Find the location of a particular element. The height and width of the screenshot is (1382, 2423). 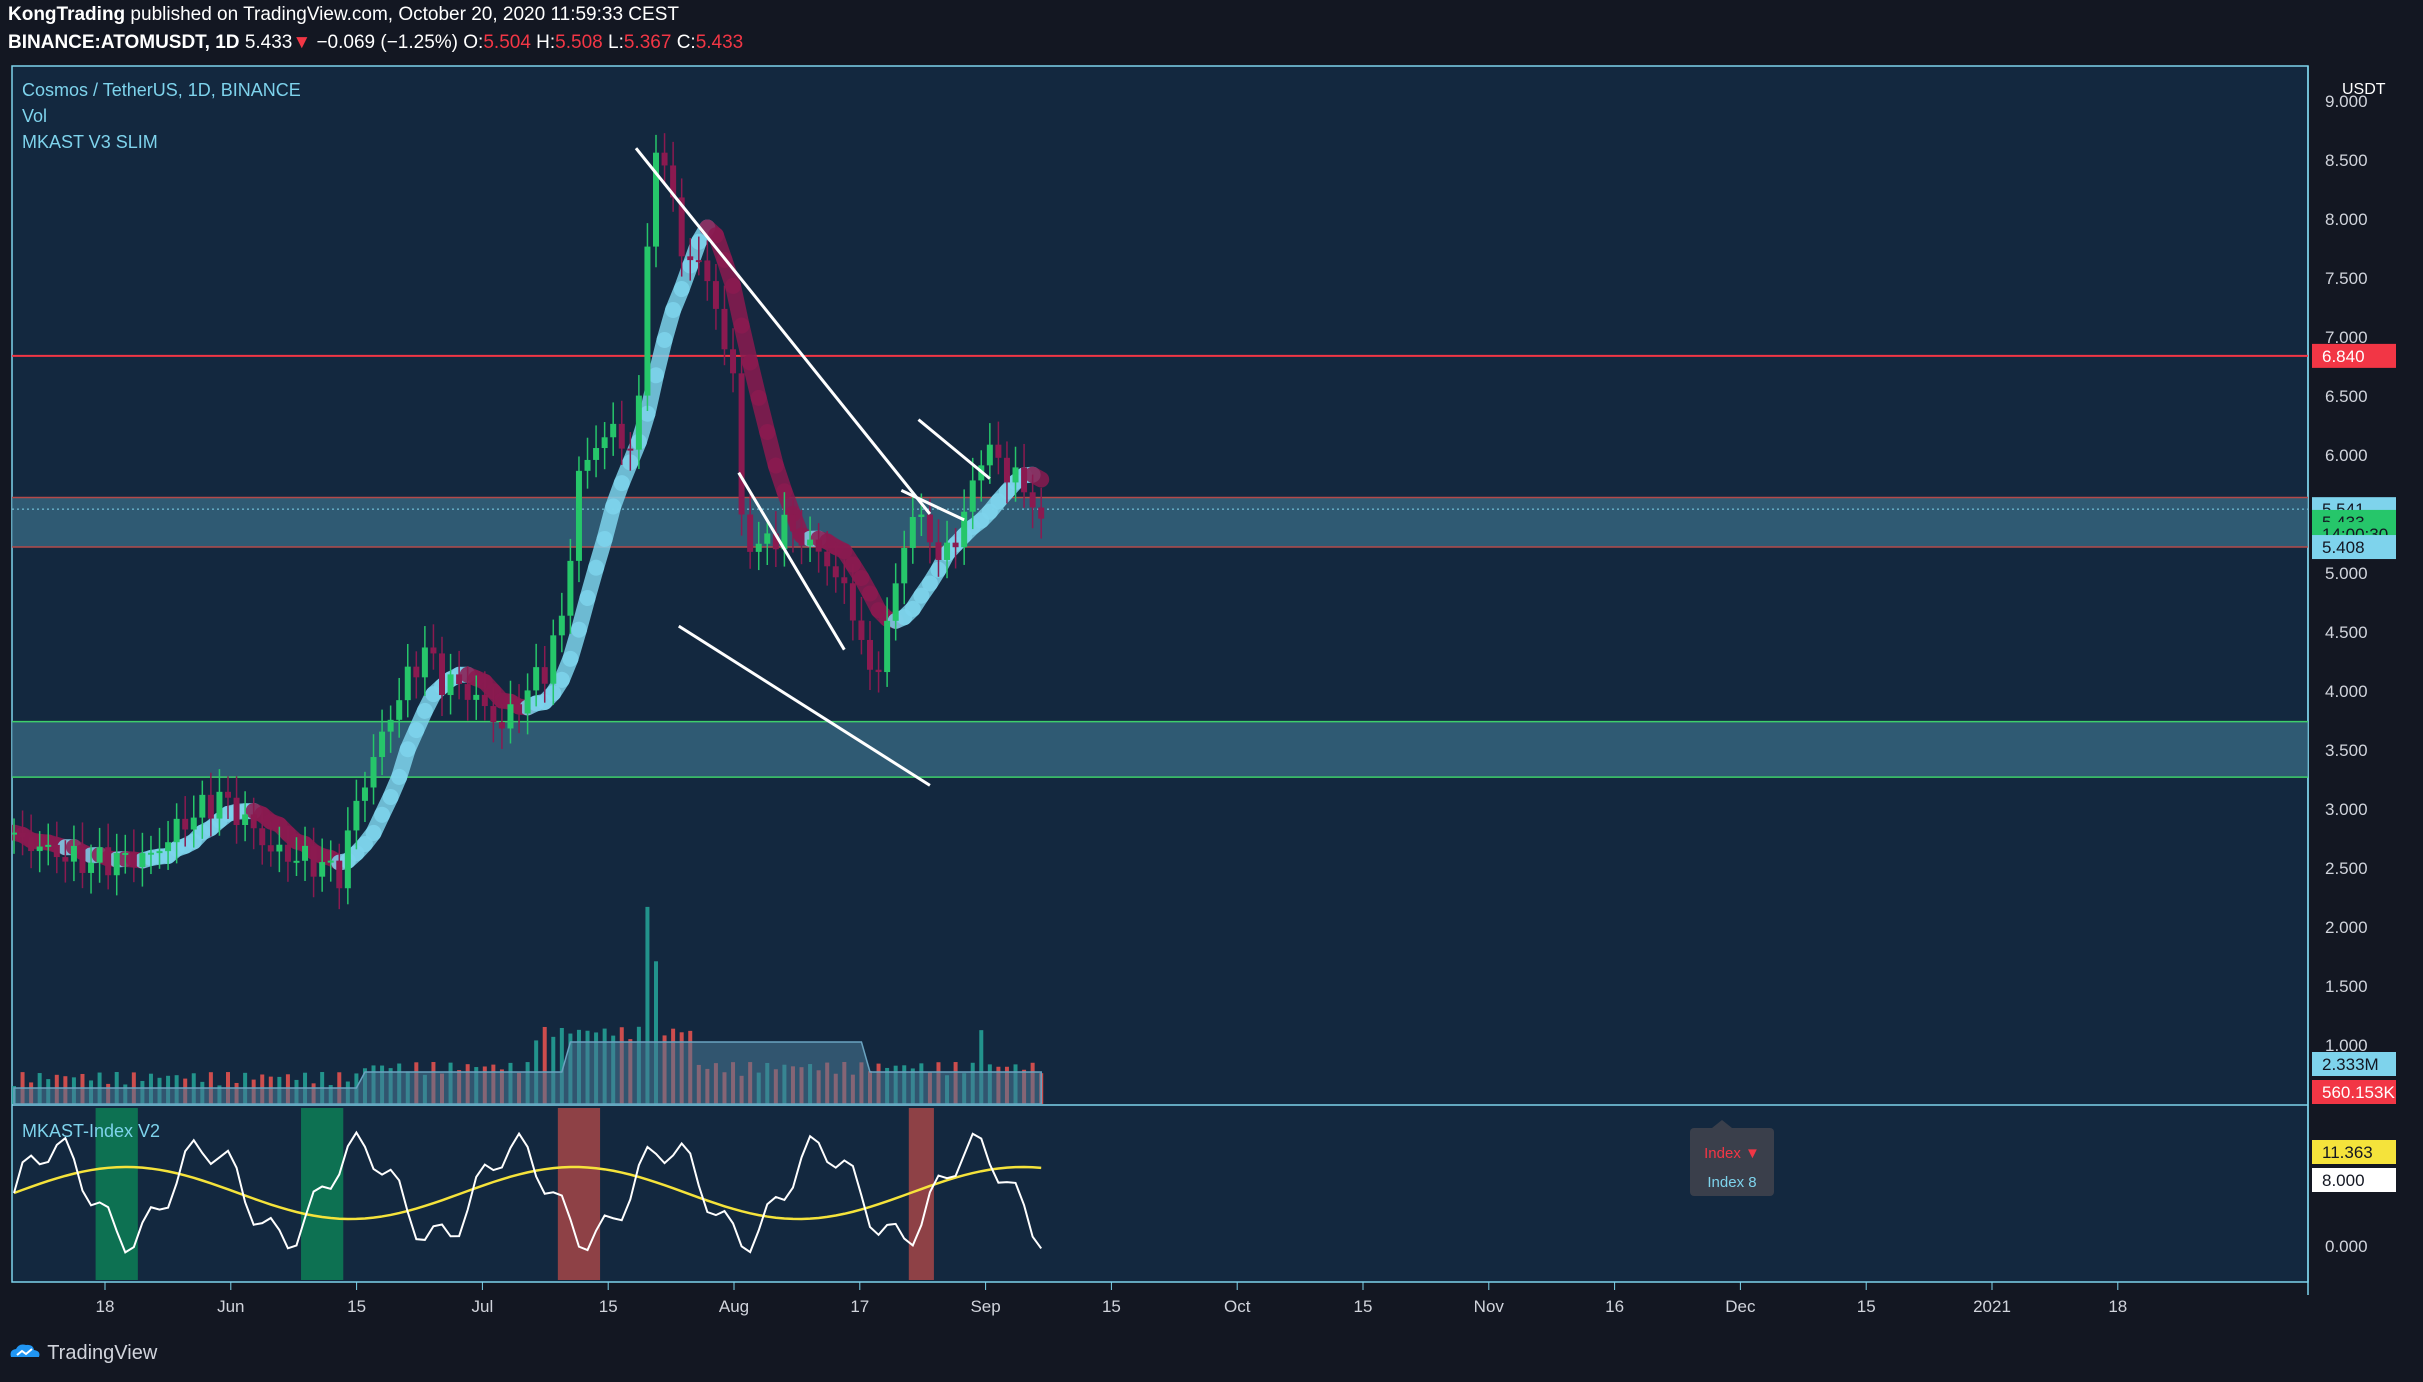

price-badge is located at coordinates (2354, 547).